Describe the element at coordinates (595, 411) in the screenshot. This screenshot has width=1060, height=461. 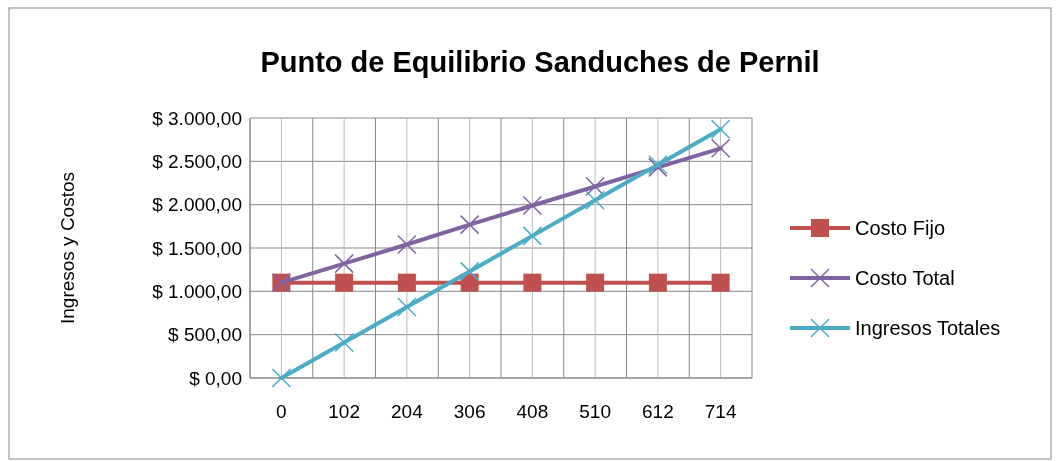
I see `x-tick-label: 510` at that location.